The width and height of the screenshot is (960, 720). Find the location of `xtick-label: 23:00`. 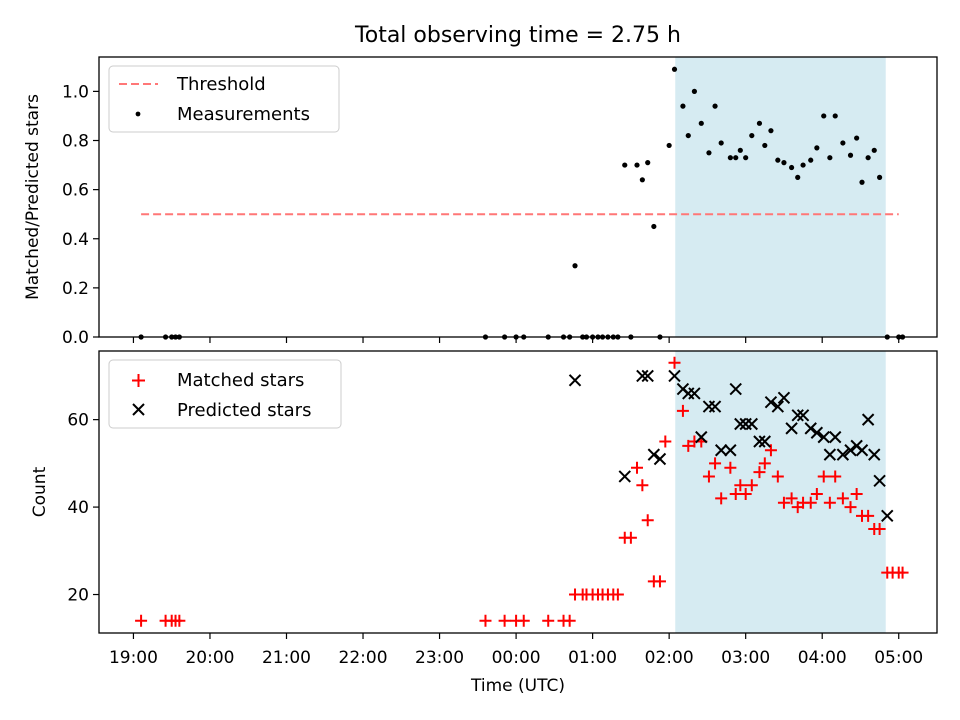

xtick-label: 23:00 is located at coordinates (439, 658).